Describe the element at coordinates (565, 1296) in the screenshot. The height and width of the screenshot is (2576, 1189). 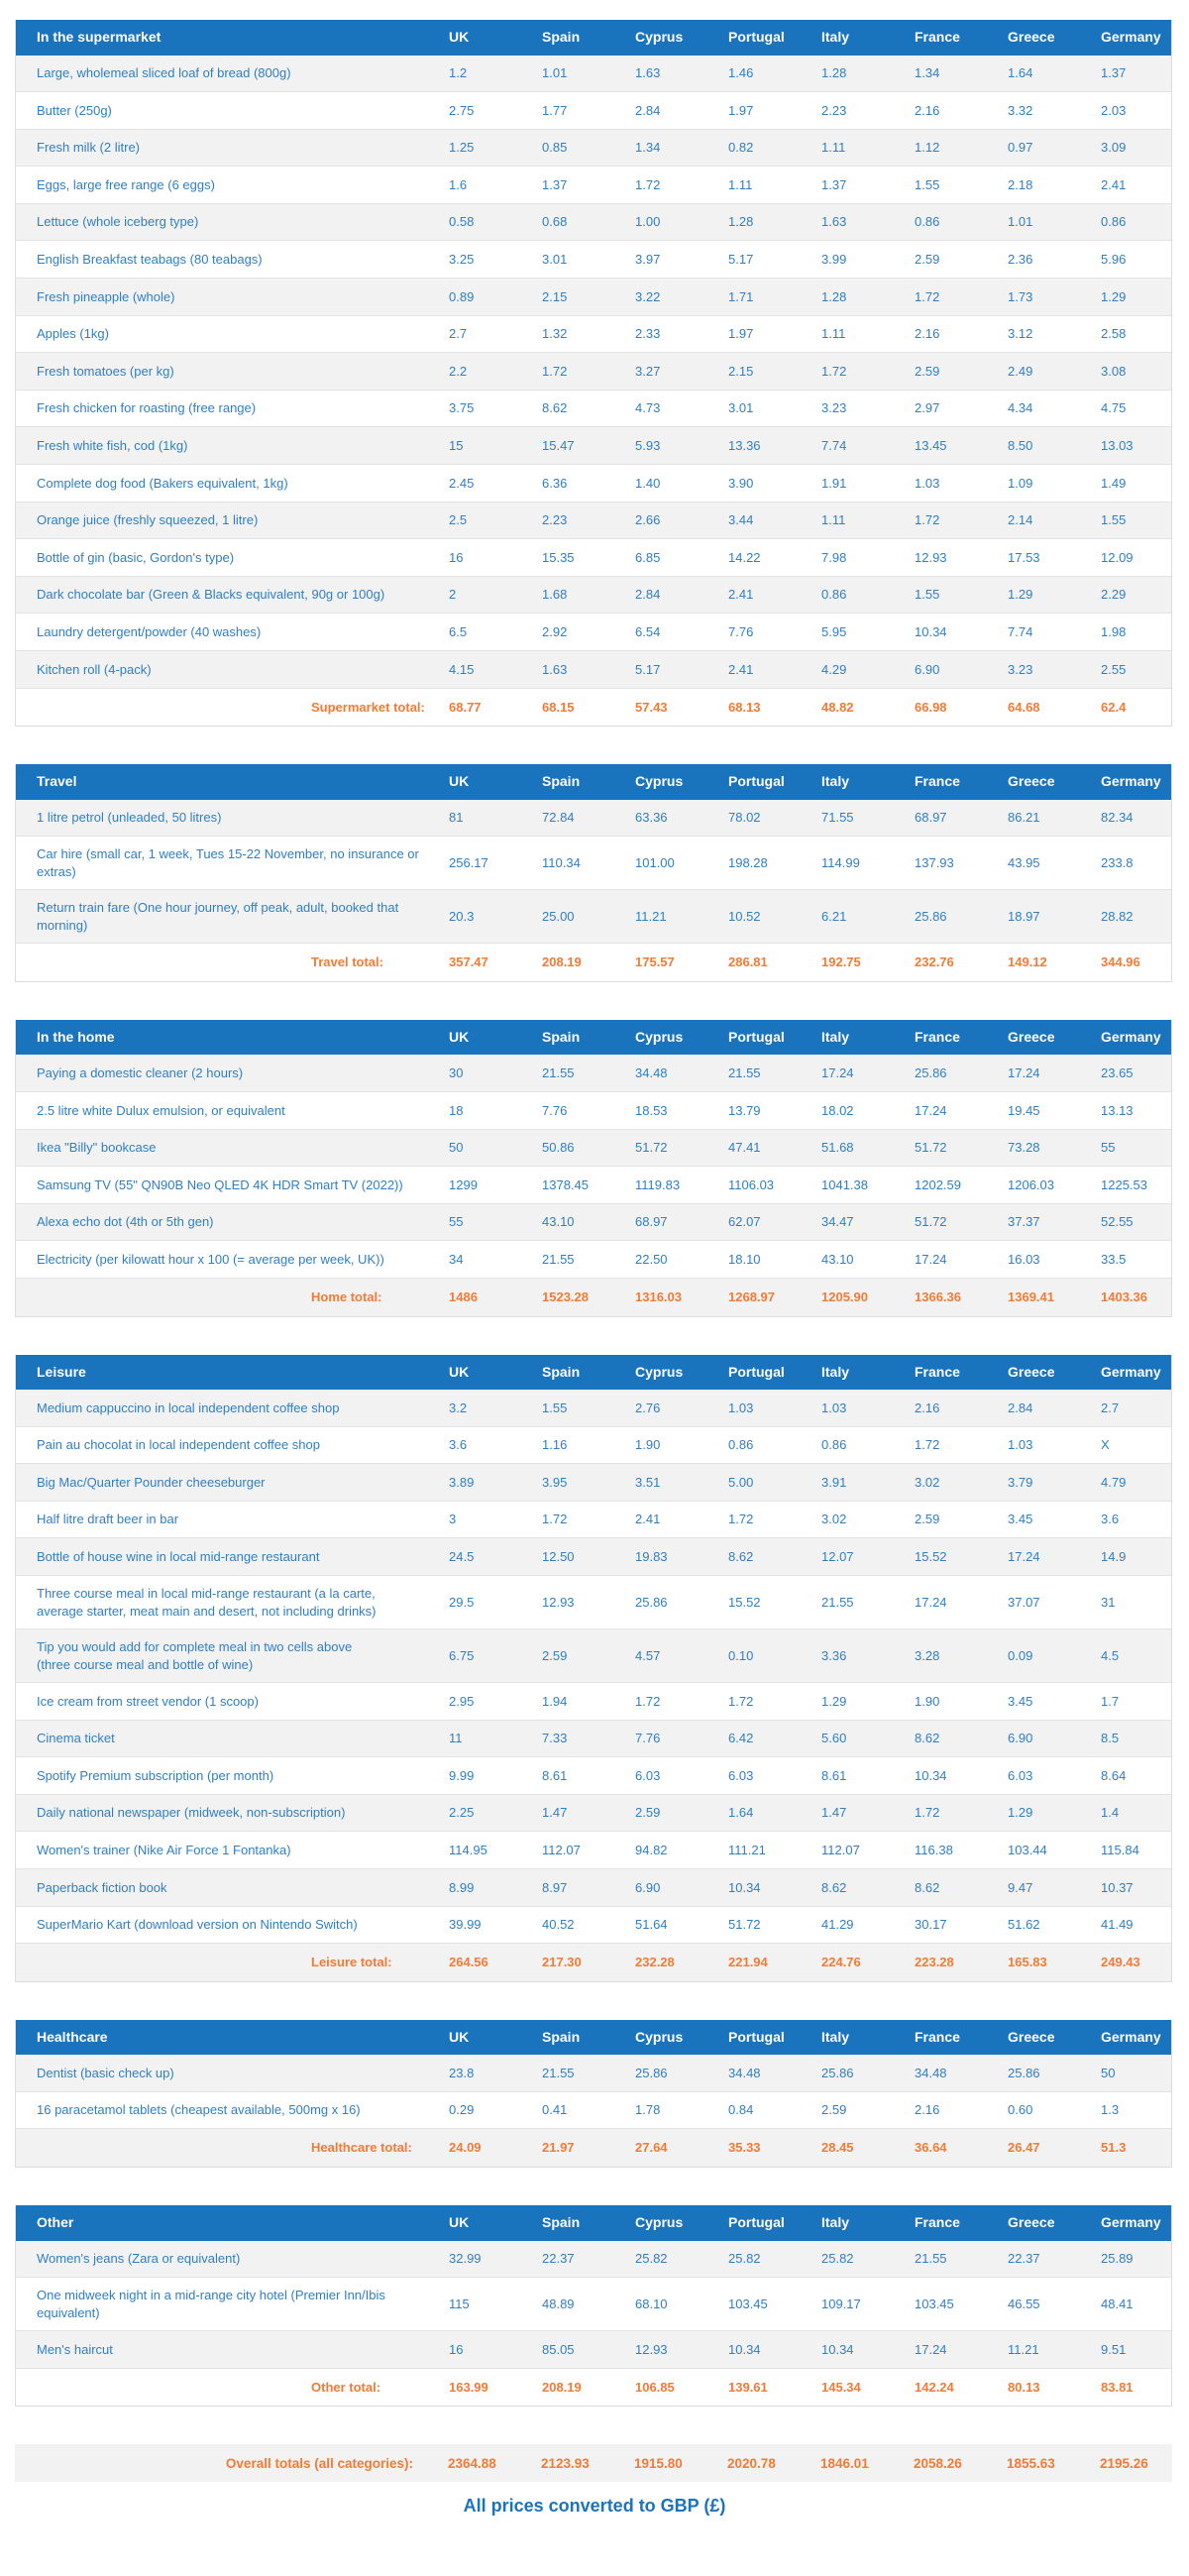
I see `total-cell: 1523.28` at that location.